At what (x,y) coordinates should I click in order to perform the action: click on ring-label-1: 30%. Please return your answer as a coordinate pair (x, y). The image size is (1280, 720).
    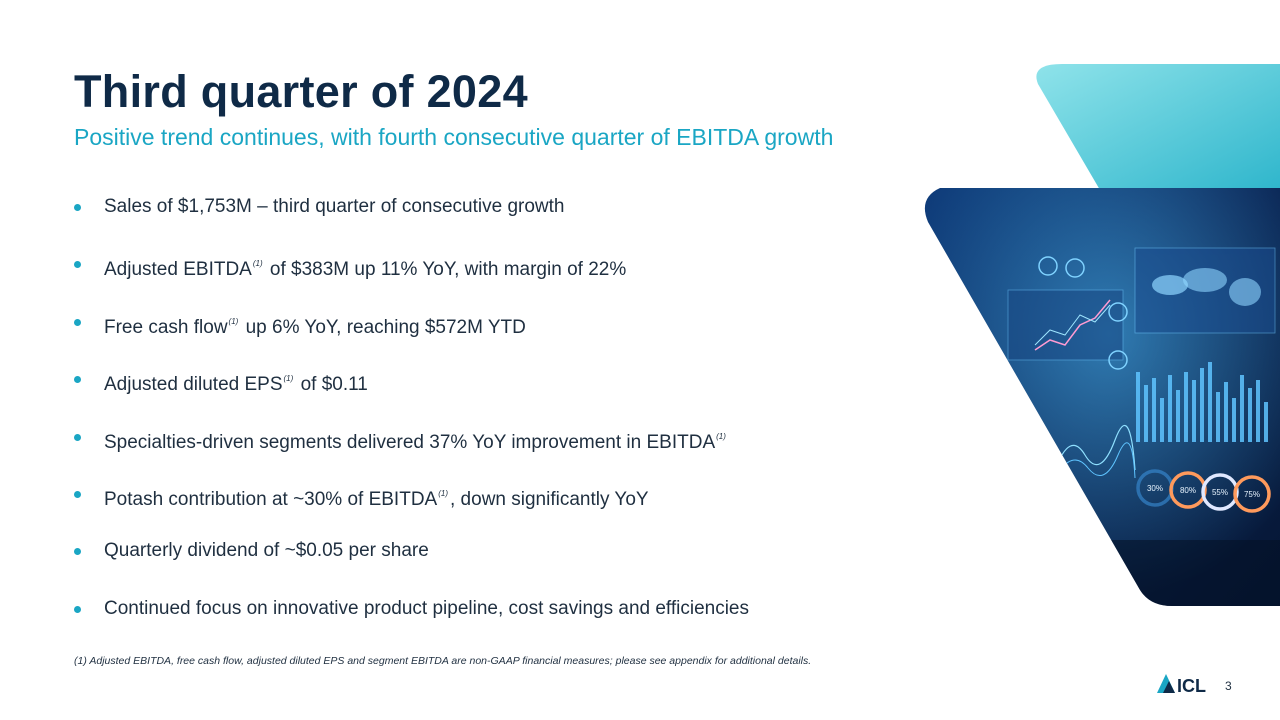
    Looking at the image, I should click on (1155, 488).